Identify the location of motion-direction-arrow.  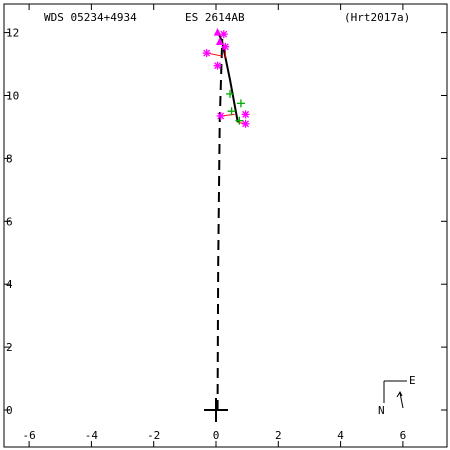
(400, 399).